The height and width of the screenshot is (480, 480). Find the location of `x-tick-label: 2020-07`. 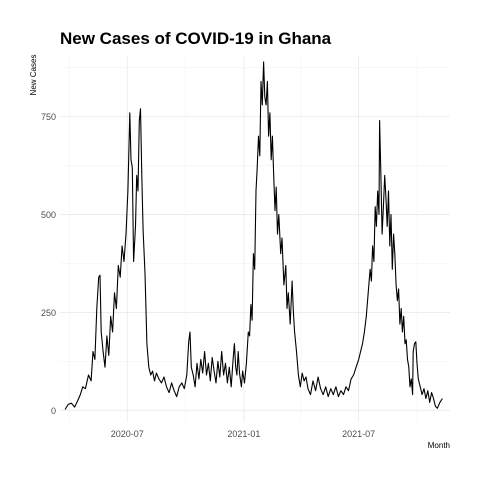

x-tick-label: 2020-07 is located at coordinates (127, 434).